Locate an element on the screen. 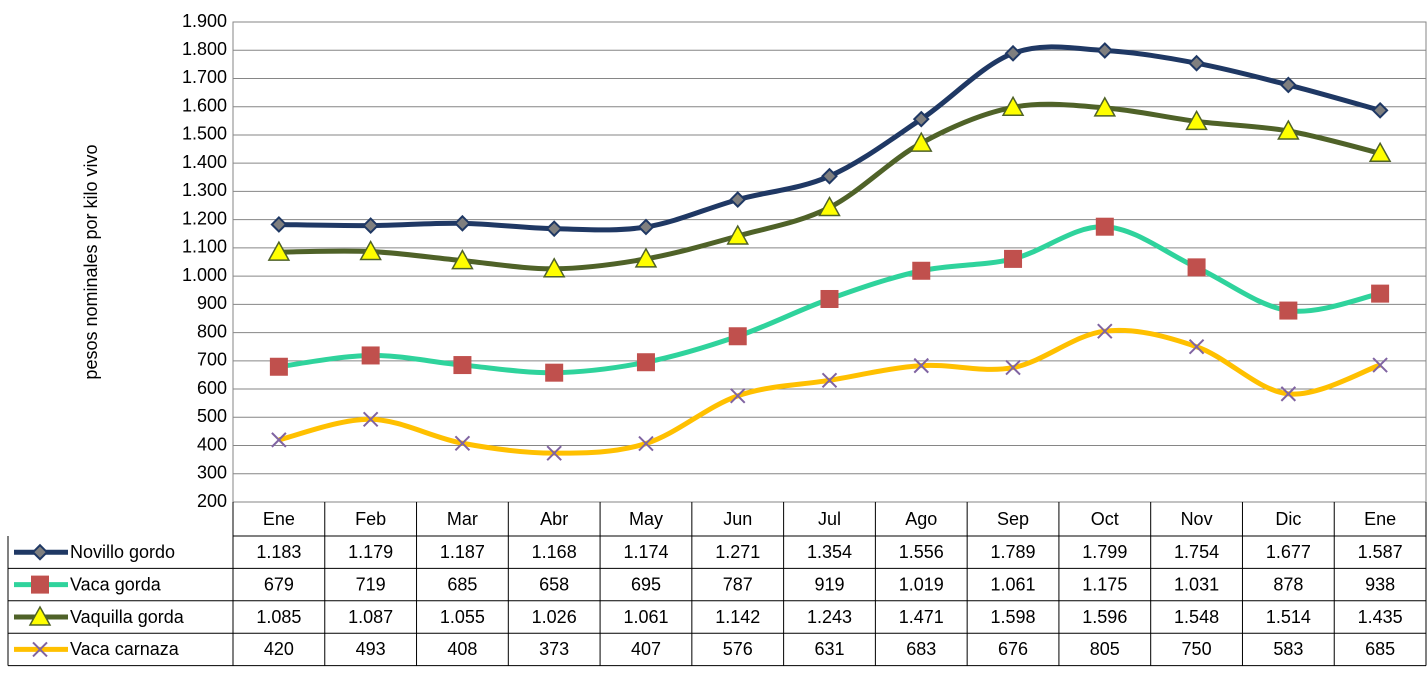 The image size is (1427, 676). table-value: 1.548 is located at coordinates (1196, 617).